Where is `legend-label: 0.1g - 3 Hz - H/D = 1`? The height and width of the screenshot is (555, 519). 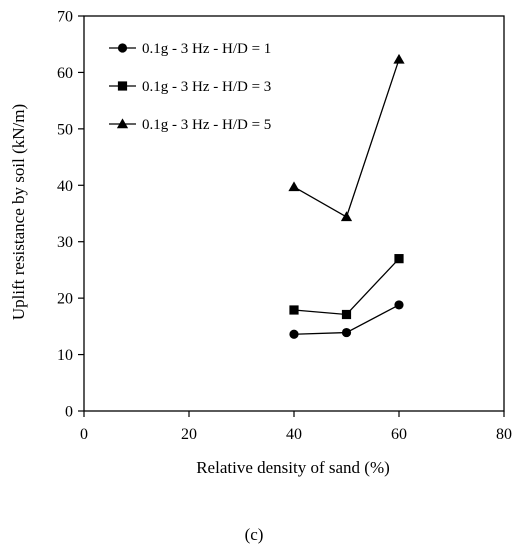
legend-label: 0.1g - 3 Hz - H/D = 1 is located at coordinates (206, 49).